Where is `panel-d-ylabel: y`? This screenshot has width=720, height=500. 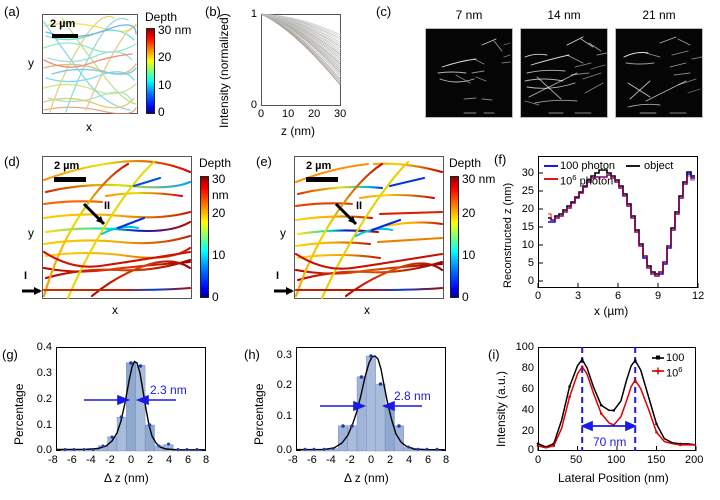 panel-d-ylabel: y is located at coordinates (31, 233).